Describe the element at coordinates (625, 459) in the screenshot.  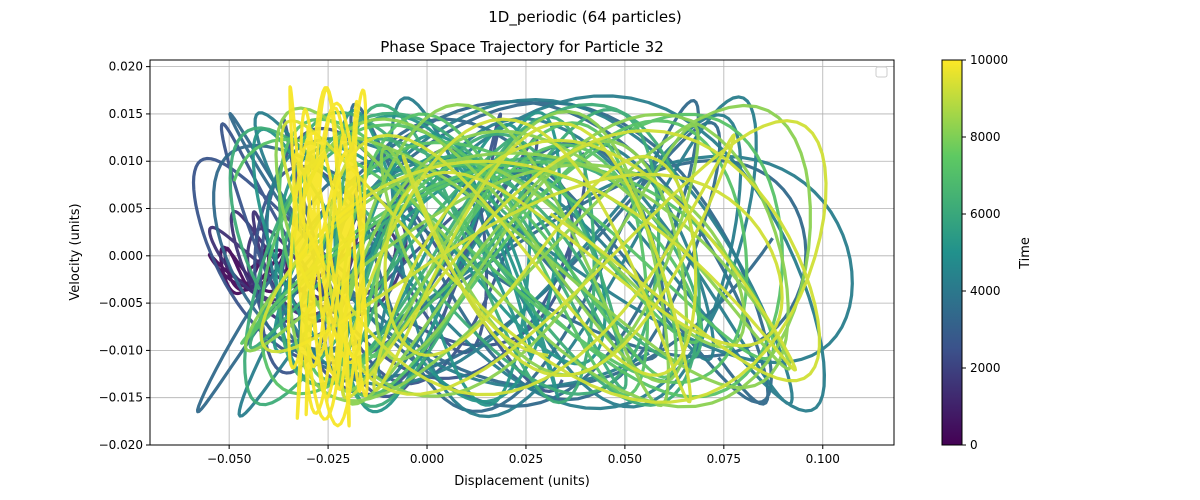
I see `x-tick-label: 0.050` at that location.